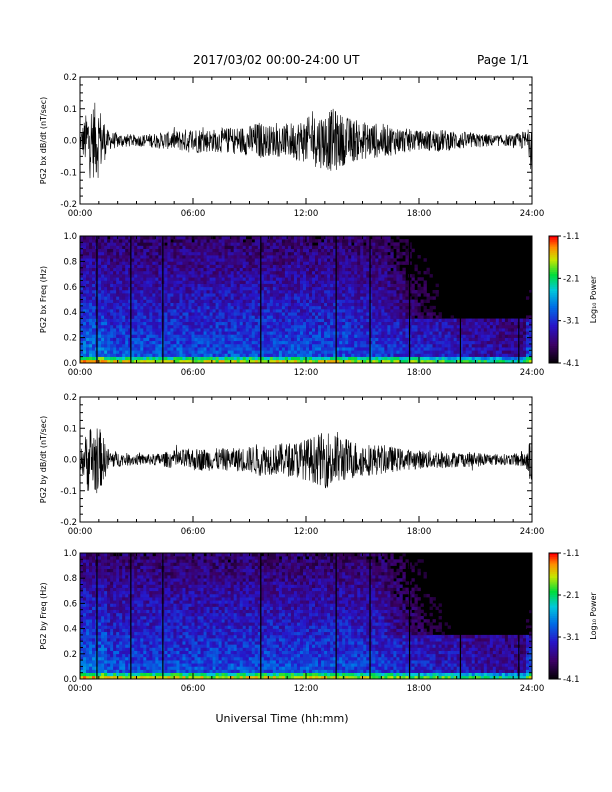 Image resolution: width=612 pixels, height=792 pixels. What do you see at coordinates (43, 140) in the screenshot?
I see `y-axis-title: PG2 bx dB/dt (nT/sec)` at bounding box center [43, 140].